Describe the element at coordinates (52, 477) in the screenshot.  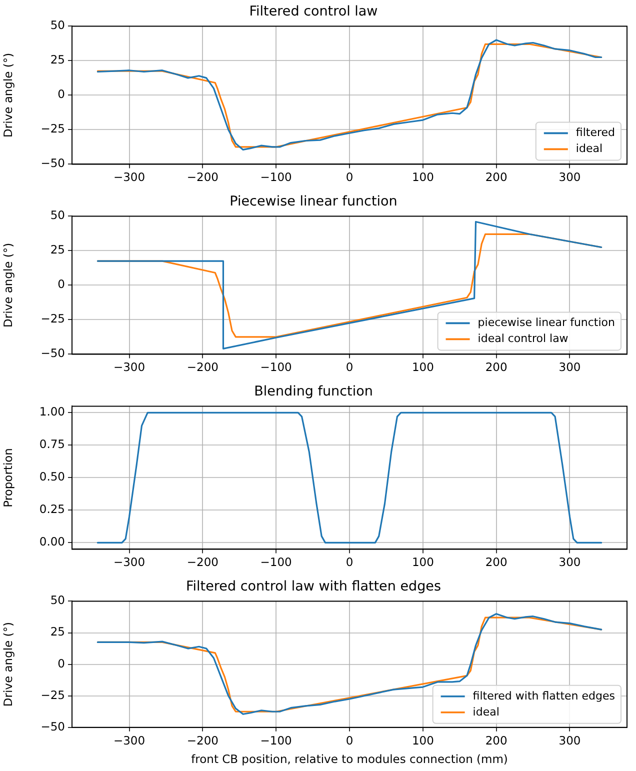
I see `y-tick-label: 0.50` at that location.